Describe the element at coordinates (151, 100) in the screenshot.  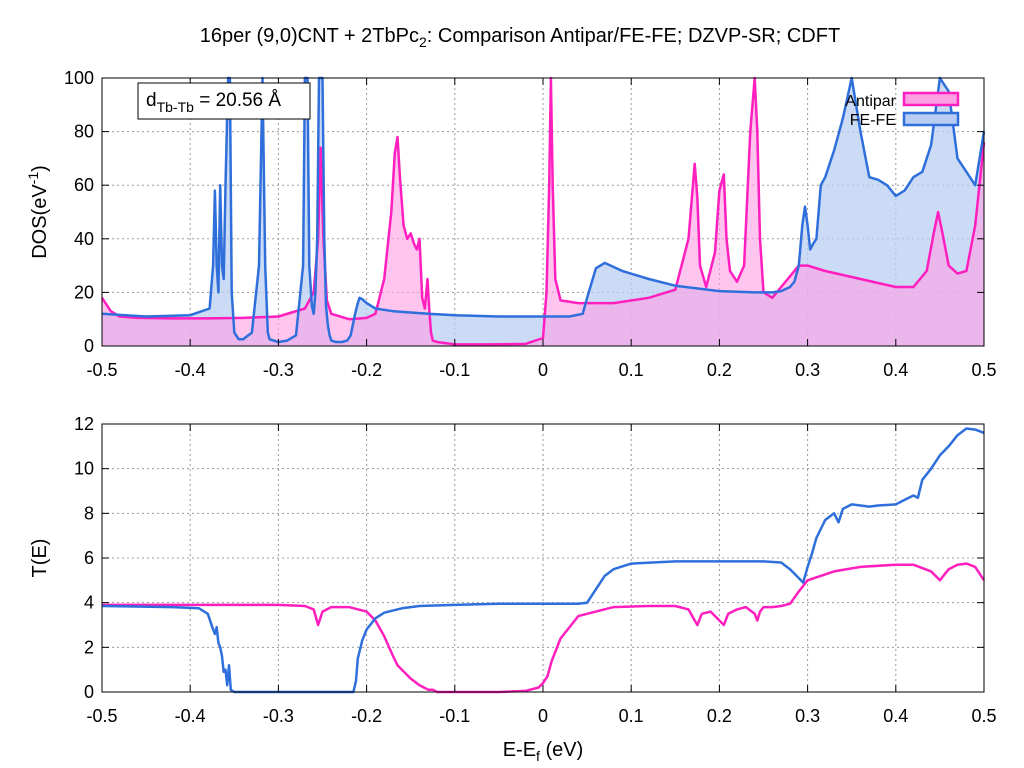
I see `distance-annotation-base: d` at that location.